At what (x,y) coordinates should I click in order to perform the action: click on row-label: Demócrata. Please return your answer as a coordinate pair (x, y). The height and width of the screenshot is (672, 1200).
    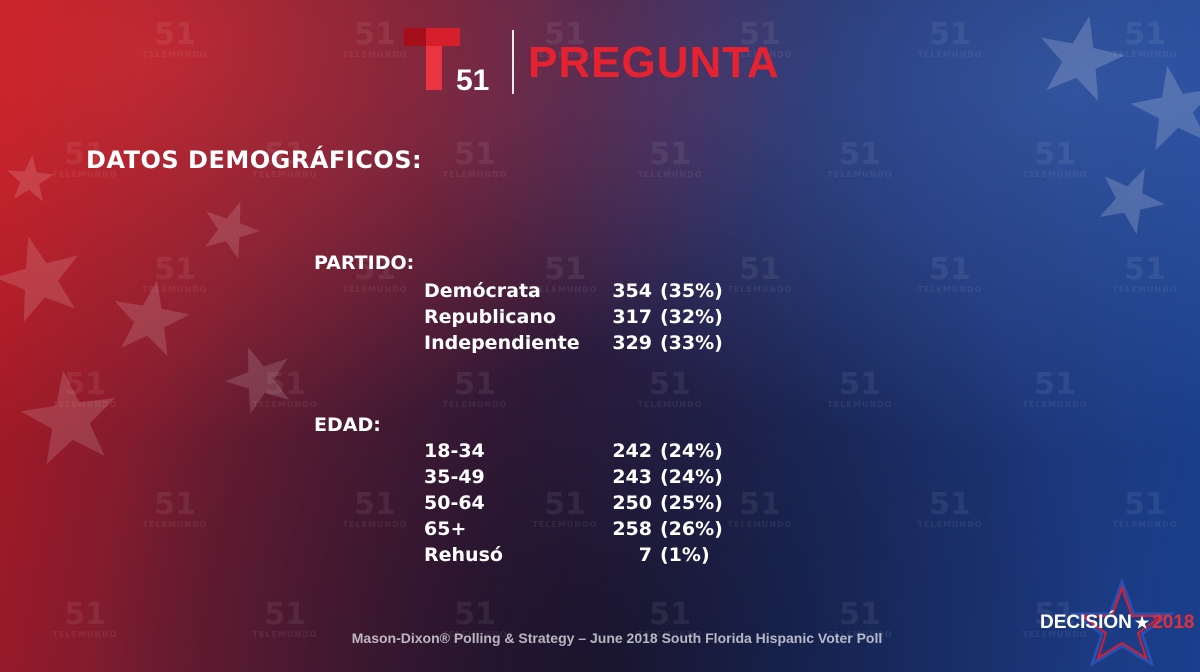
    Looking at the image, I should click on (482, 291).